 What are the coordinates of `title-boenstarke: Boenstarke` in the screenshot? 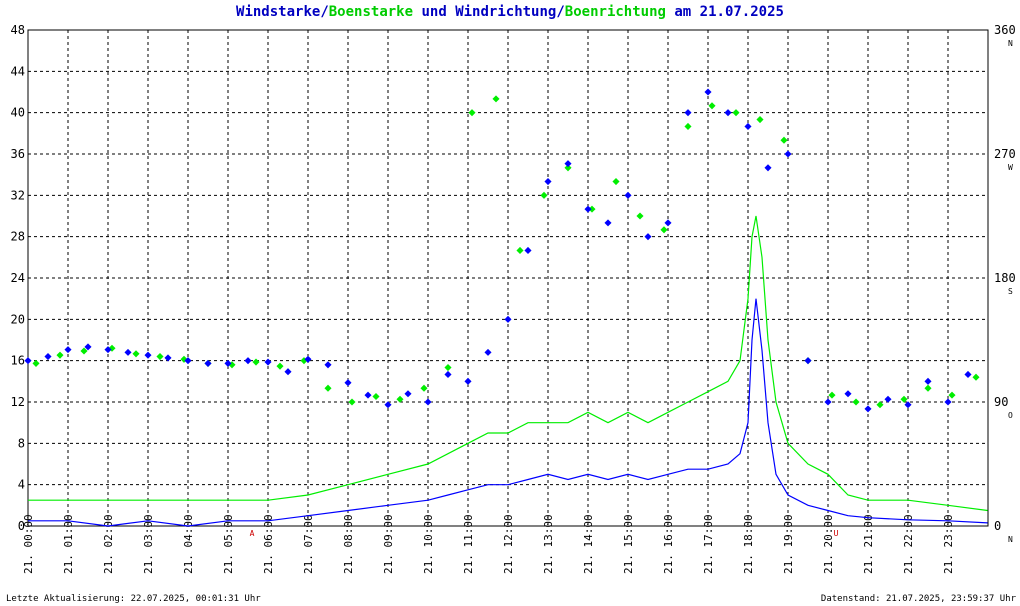 It's located at (371, 12).